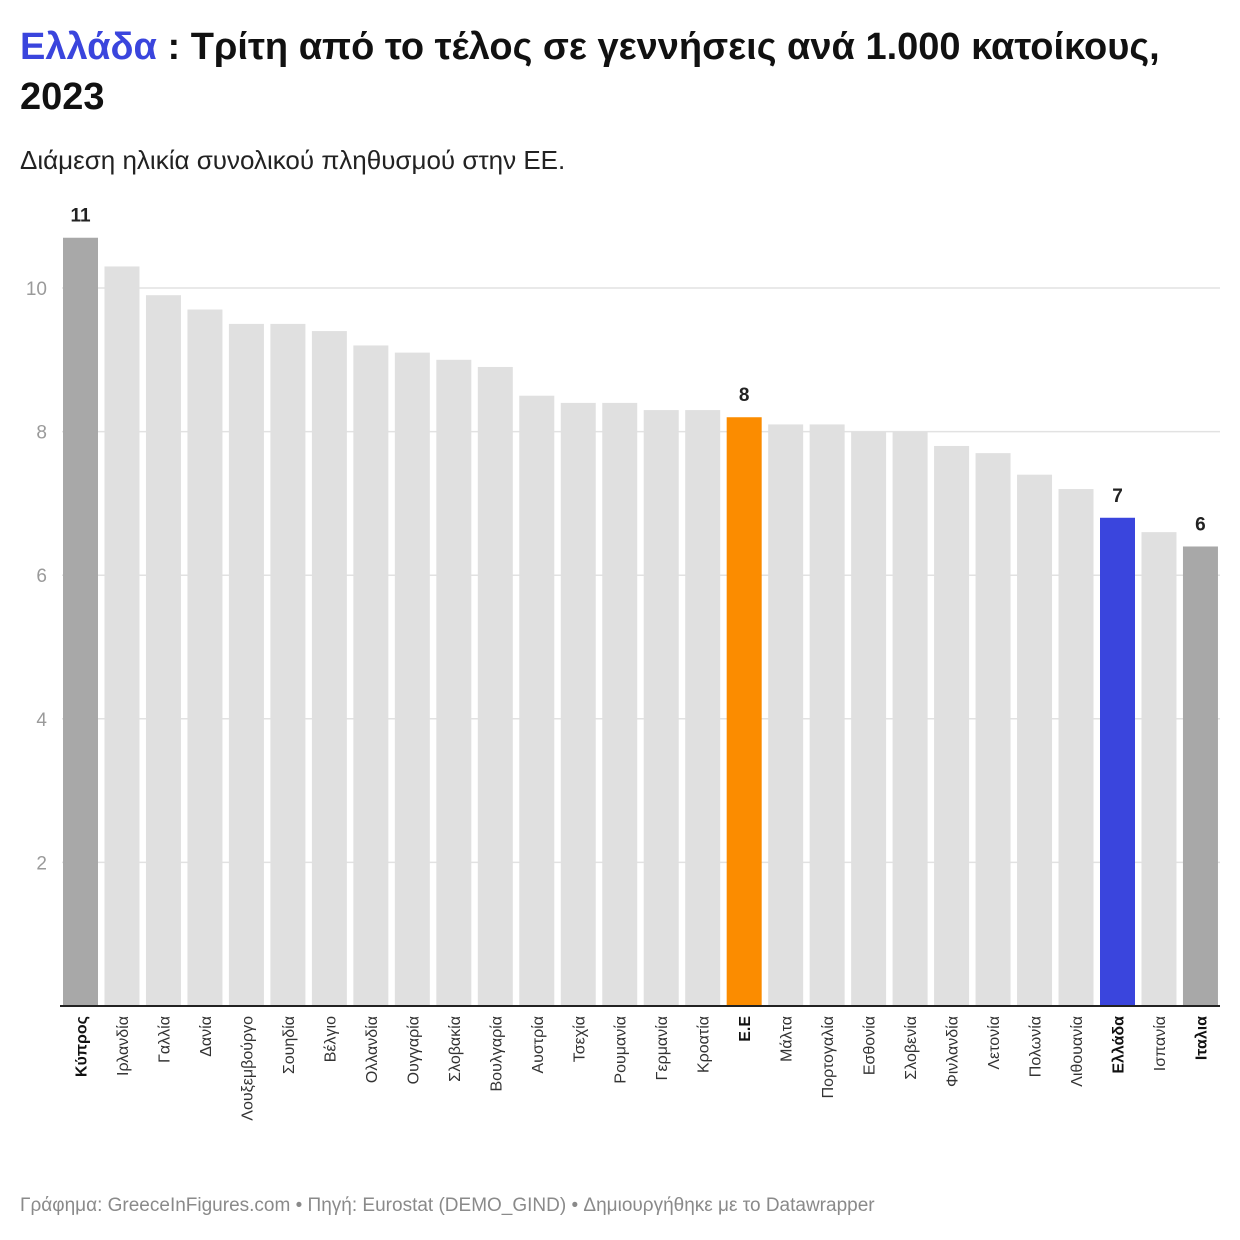  I want to click on y-tick-label: 10, so click(36, 289).